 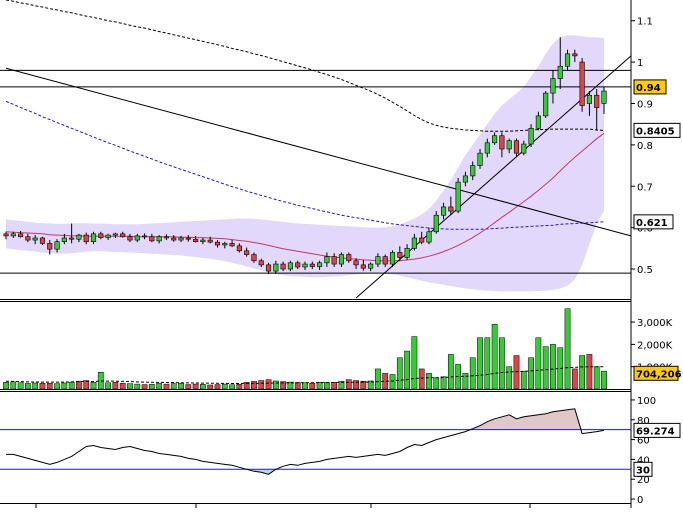 What do you see at coordinates (305, 419) in the screenshot?
I see `rsi-overbought-fill` at bounding box center [305, 419].